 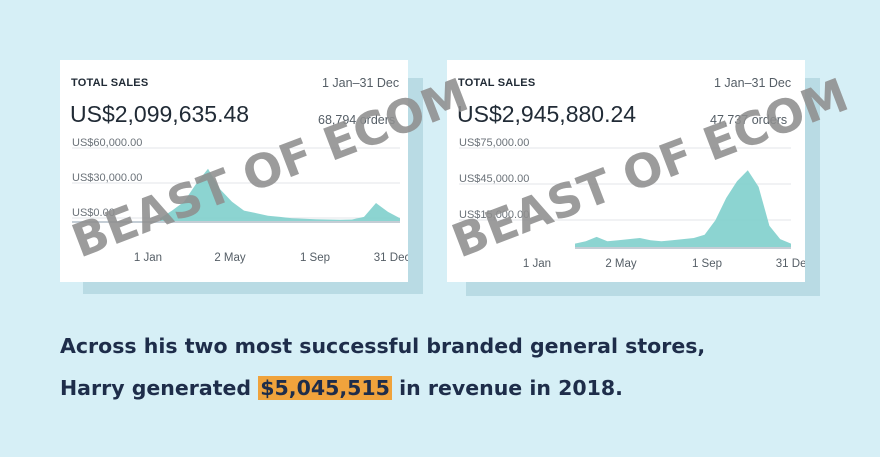 I want to click on y-tick-label: US$45,000.00, so click(x=494, y=179).